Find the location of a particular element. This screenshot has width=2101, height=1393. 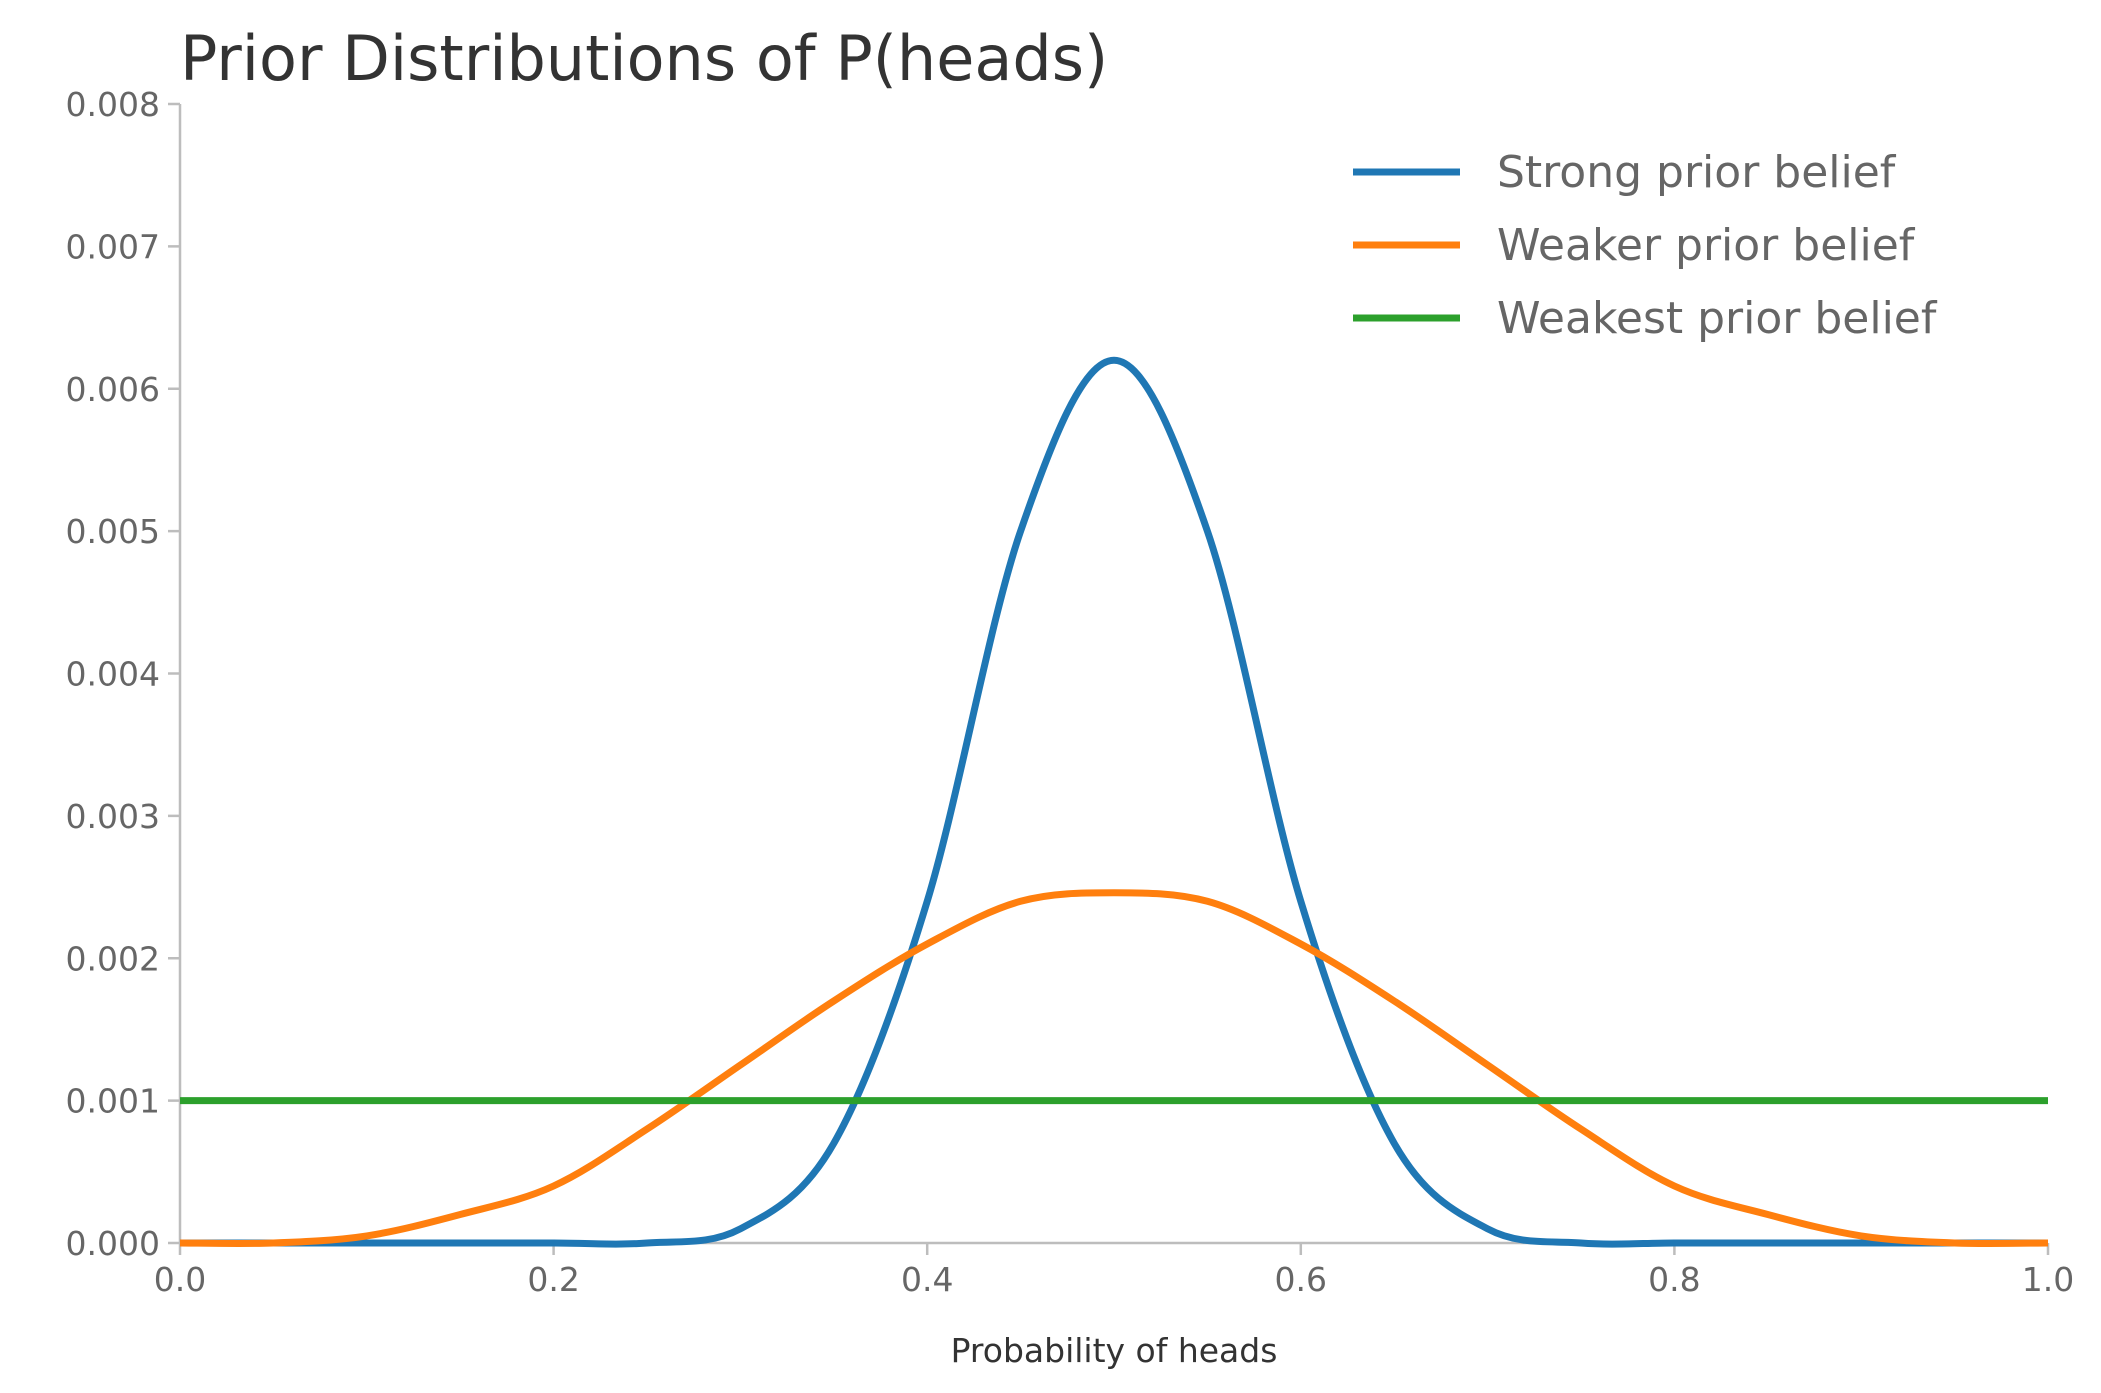

x-tick-label: 0.8 is located at coordinates (1674, 1279).